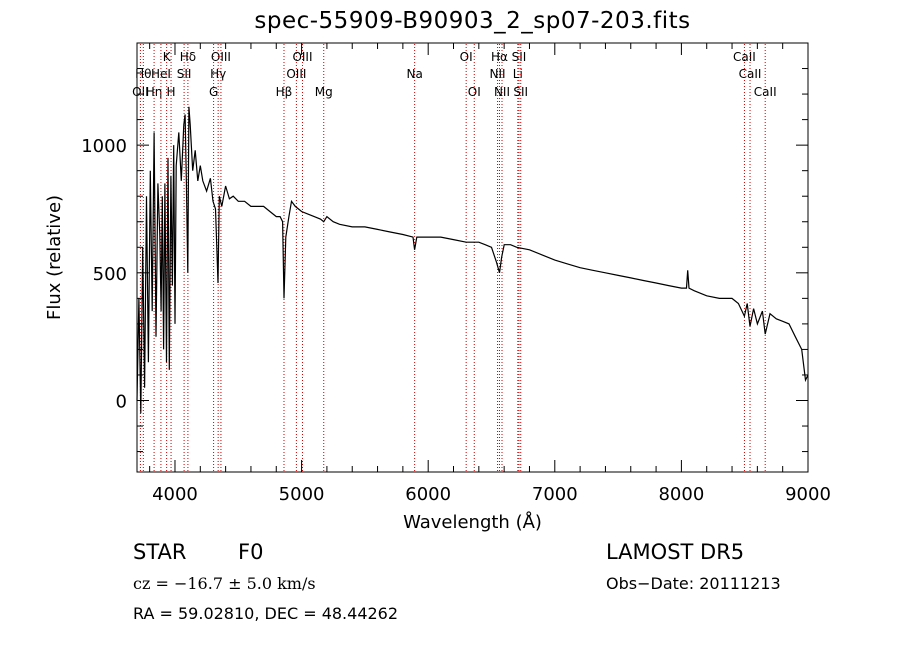 Image resolution: width=900 pixels, height=649 pixels. I want to click on line-marker-label-14: Mg, so click(324, 92).